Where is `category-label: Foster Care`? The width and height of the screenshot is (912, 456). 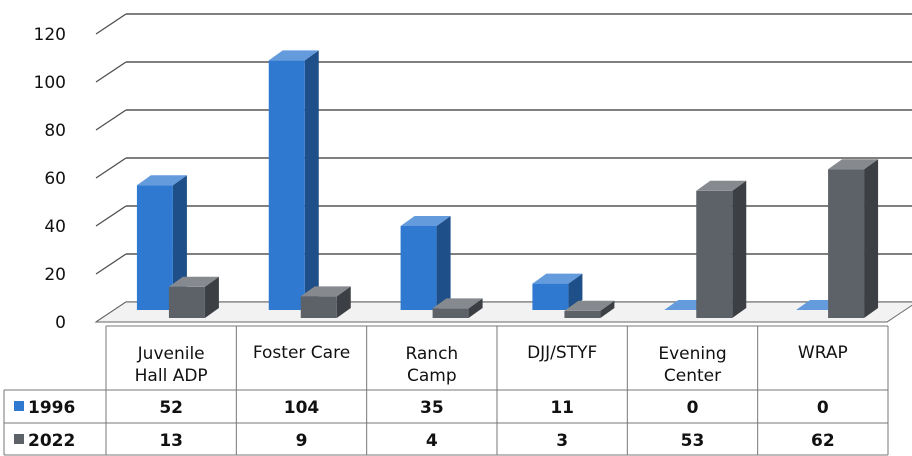 category-label: Foster Care is located at coordinates (301, 353).